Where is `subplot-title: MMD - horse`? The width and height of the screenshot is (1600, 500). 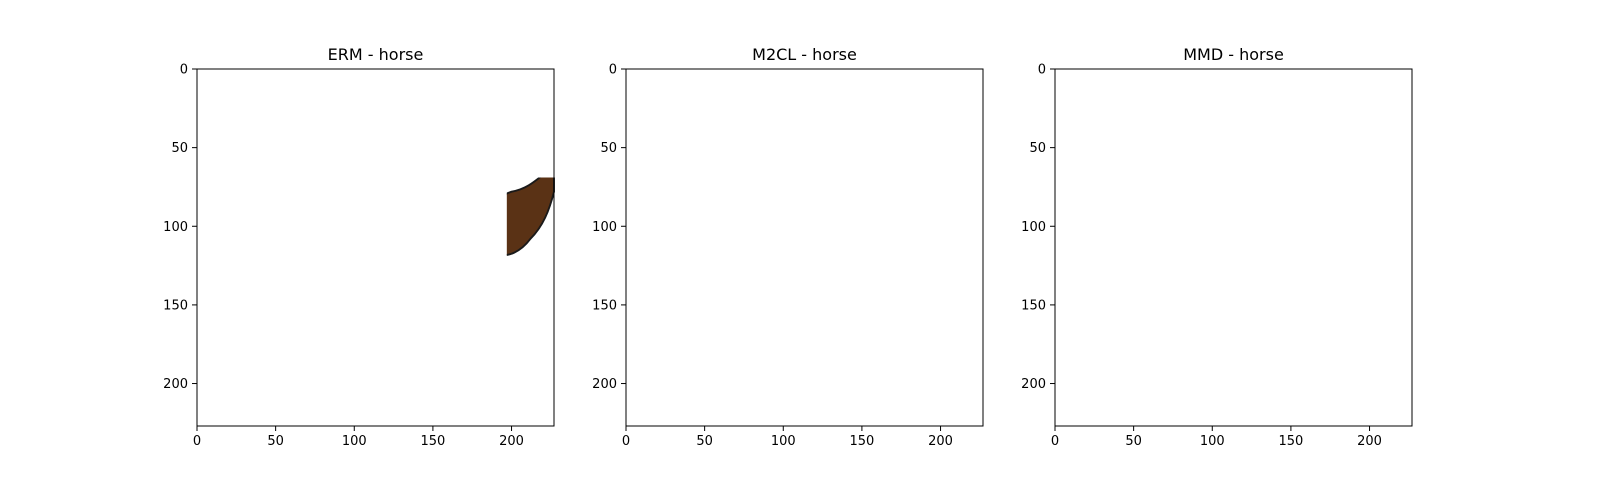 subplot-title: MMD - horse is located at coordinates (1233, 54).